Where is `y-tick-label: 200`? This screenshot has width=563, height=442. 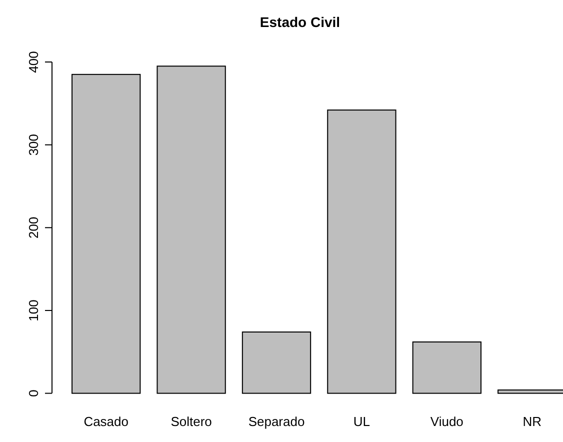
y-tick-label: 200 is located at coordinates (33, 227).